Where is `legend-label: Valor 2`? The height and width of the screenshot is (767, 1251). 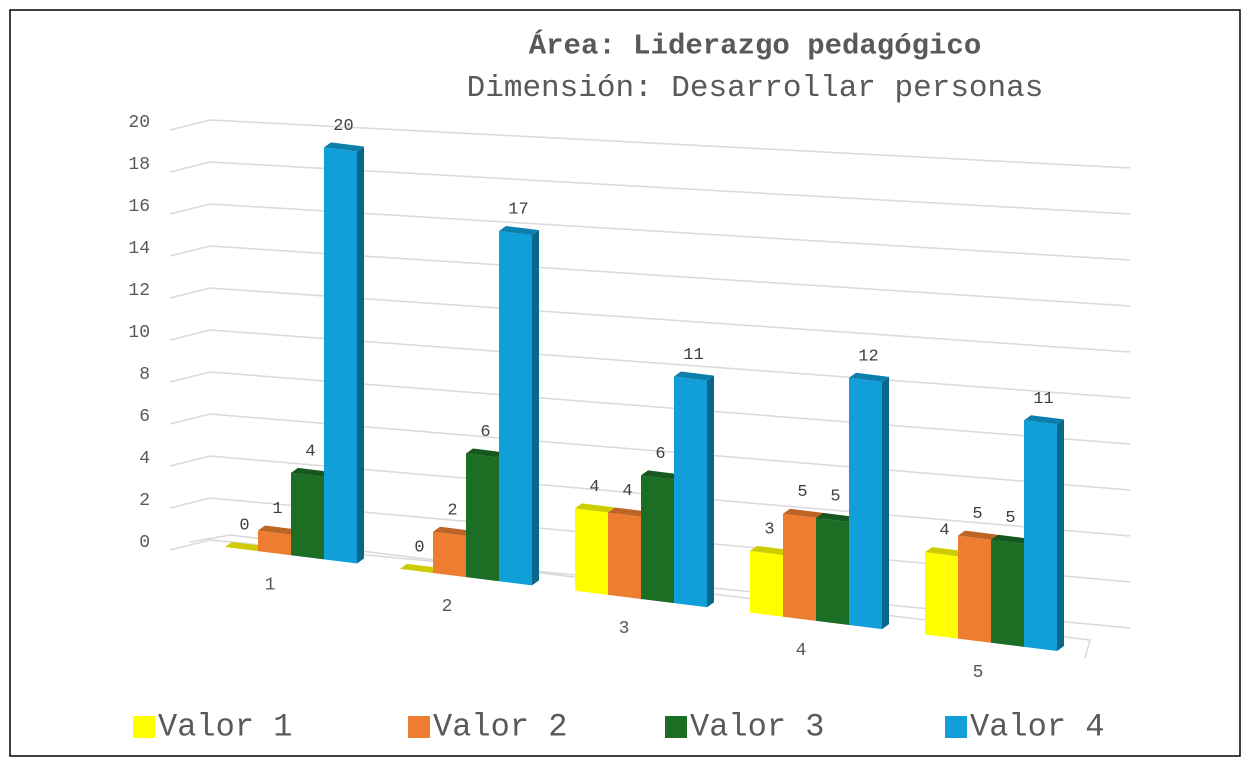
legend-label: Valor 2 is located at coordinates (500, 726).